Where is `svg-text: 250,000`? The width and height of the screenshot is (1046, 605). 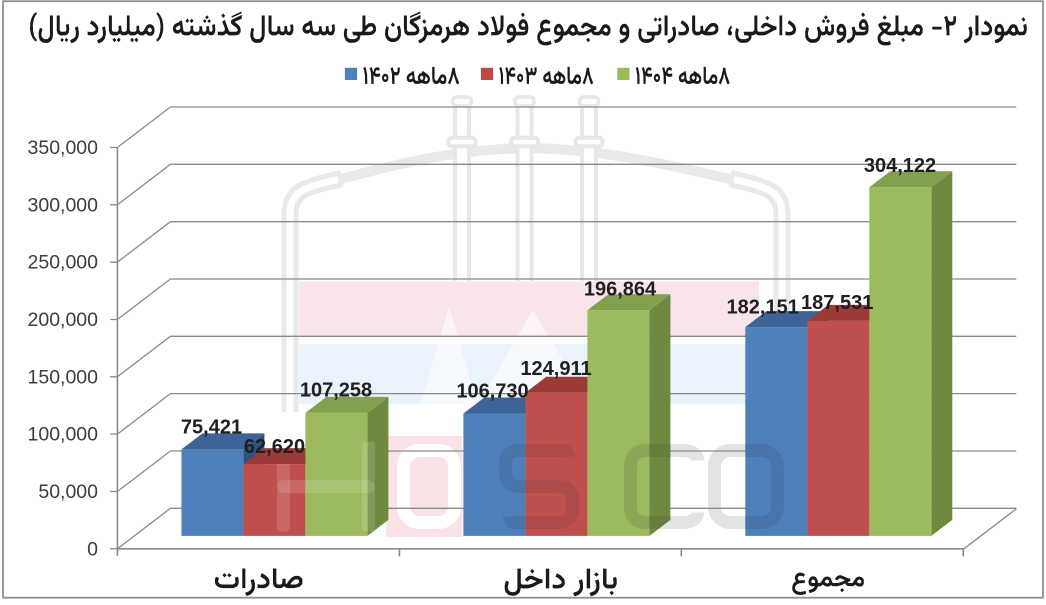
svg-text: 250,000 is located at coordinates (63, 263).